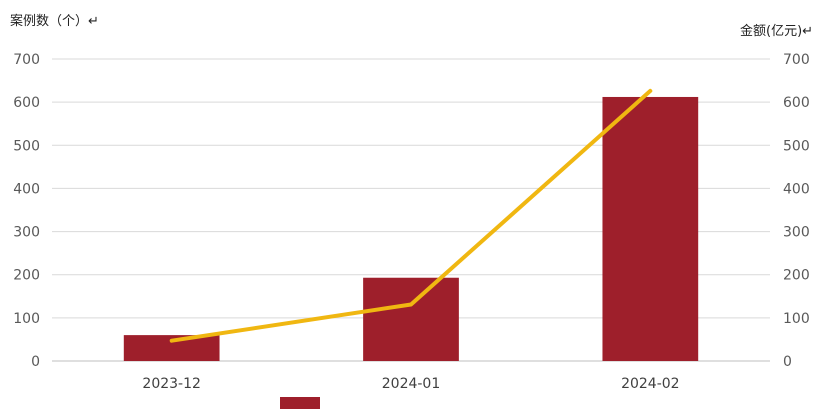 This screenshot has height=419, width=820. I want to click on category-label: 2024-02, so click(650, 384).